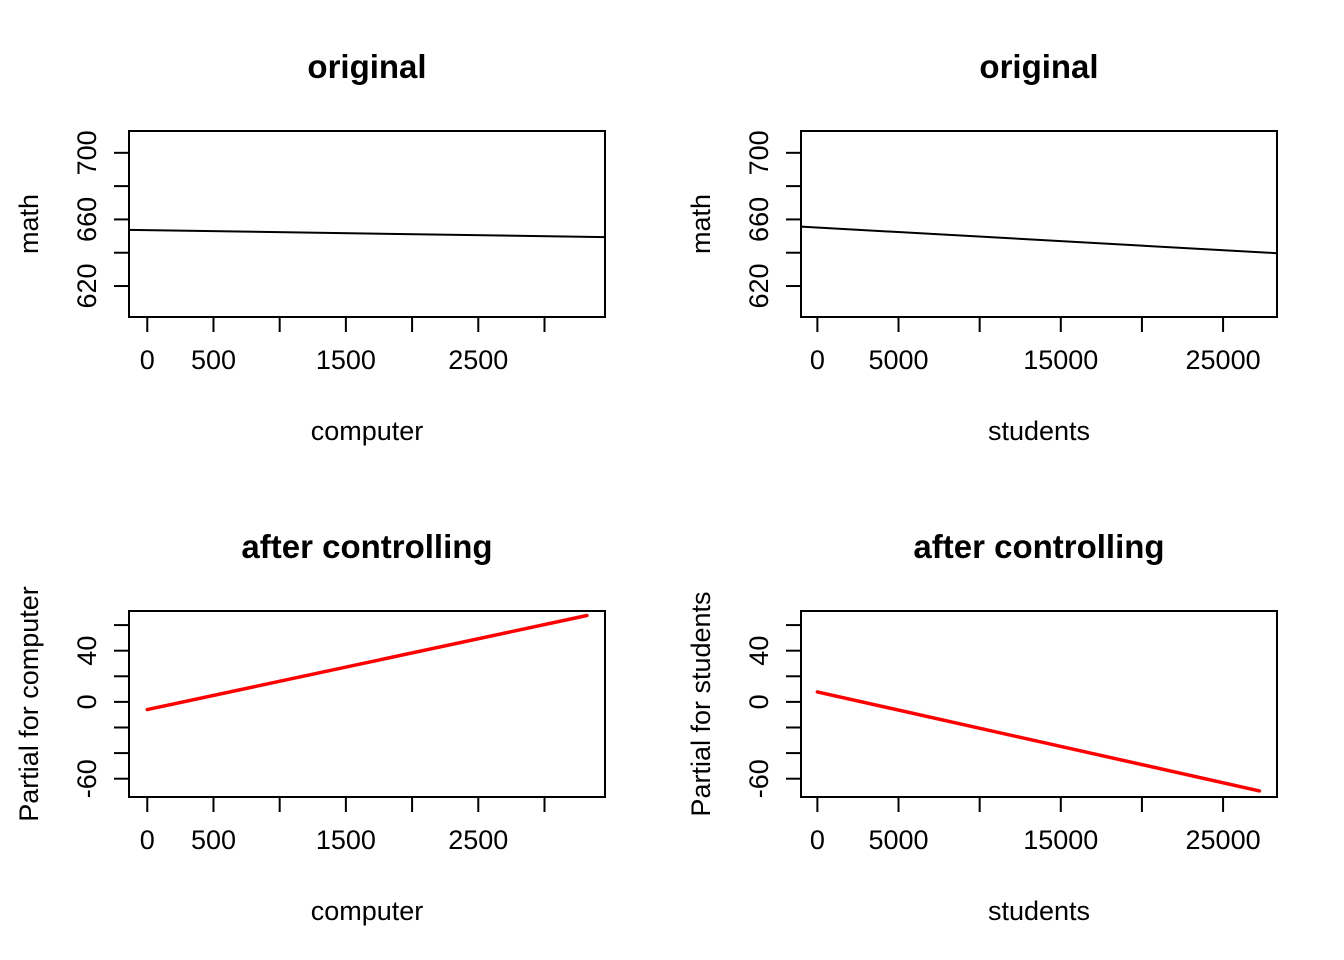 Image resolution: width=1344 pixels, height=960 pixels. Describe the element at coordinates (701, 703) in the screenshot. I see `y-axis-label: Partial for students` at that location.